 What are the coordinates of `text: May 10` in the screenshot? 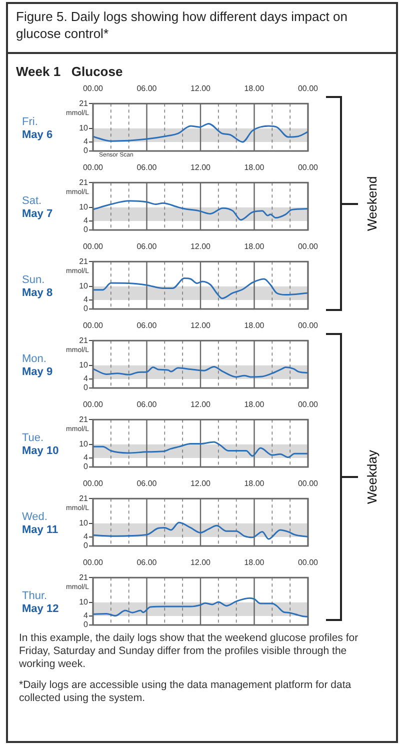 It's located at (40, 451).